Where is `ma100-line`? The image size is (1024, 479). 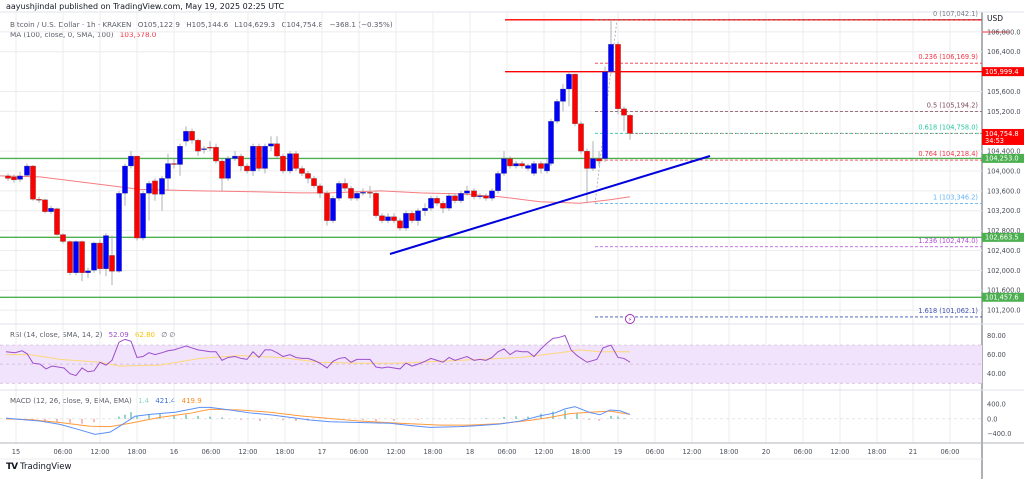 ma100-line is located at coordinates (315, 189).